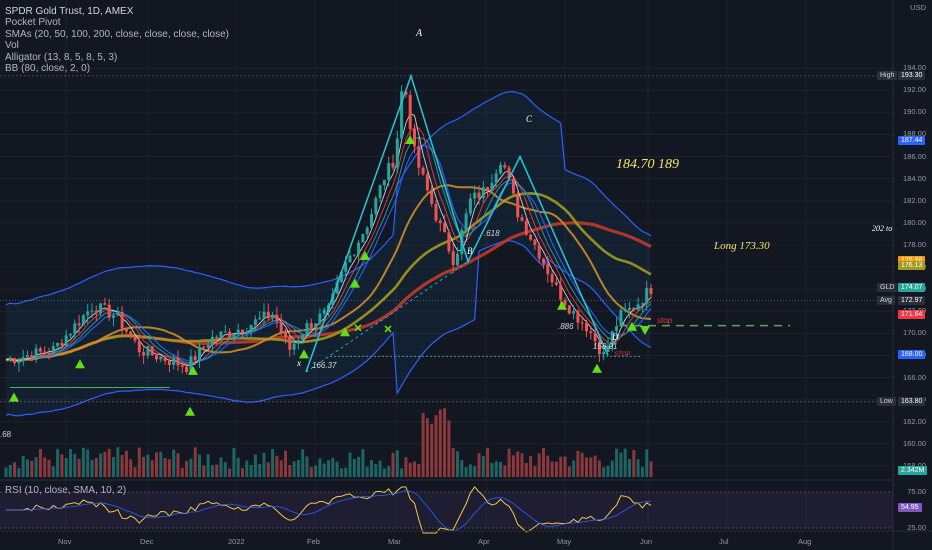  Describe the element at coordinates (358, 328) in the screenshot. I see `cross-marker` at that location.